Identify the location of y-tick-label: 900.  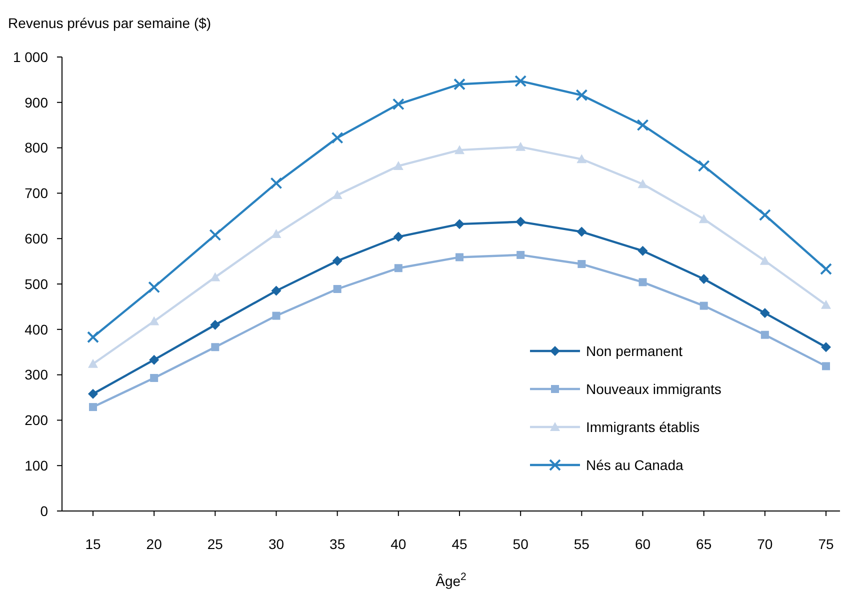
(36, 102).